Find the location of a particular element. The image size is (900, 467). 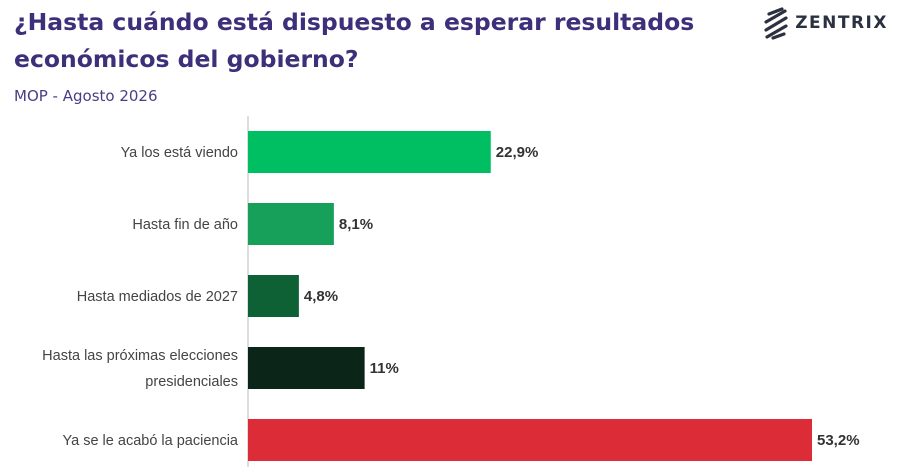

brand-logo: ZENTRIX is located at coordinates (825, 23).